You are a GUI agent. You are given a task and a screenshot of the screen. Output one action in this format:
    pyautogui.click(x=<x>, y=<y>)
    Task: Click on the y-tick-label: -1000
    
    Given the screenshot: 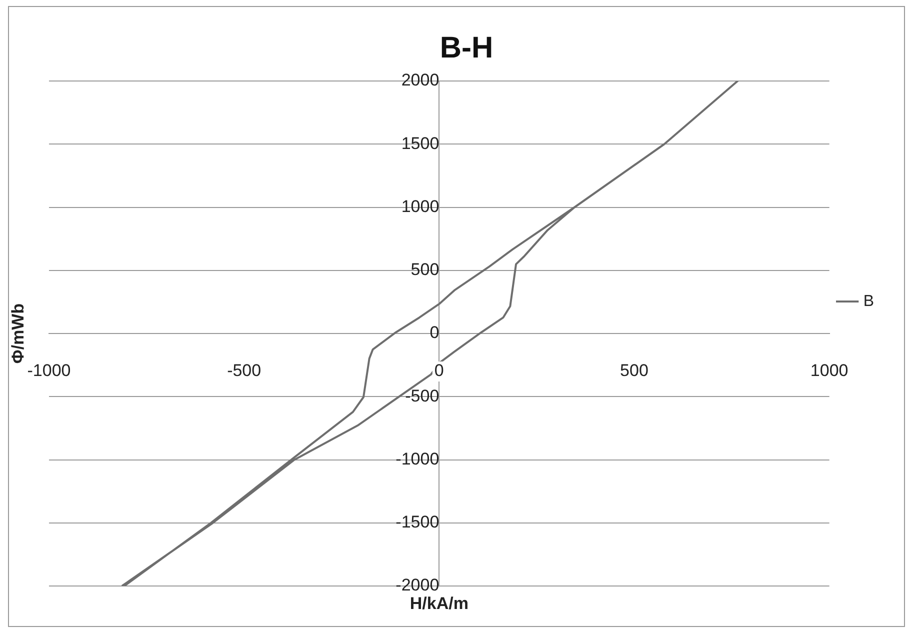 What is the action you would take?
    pyautogui.click(x=418, y=458)
    